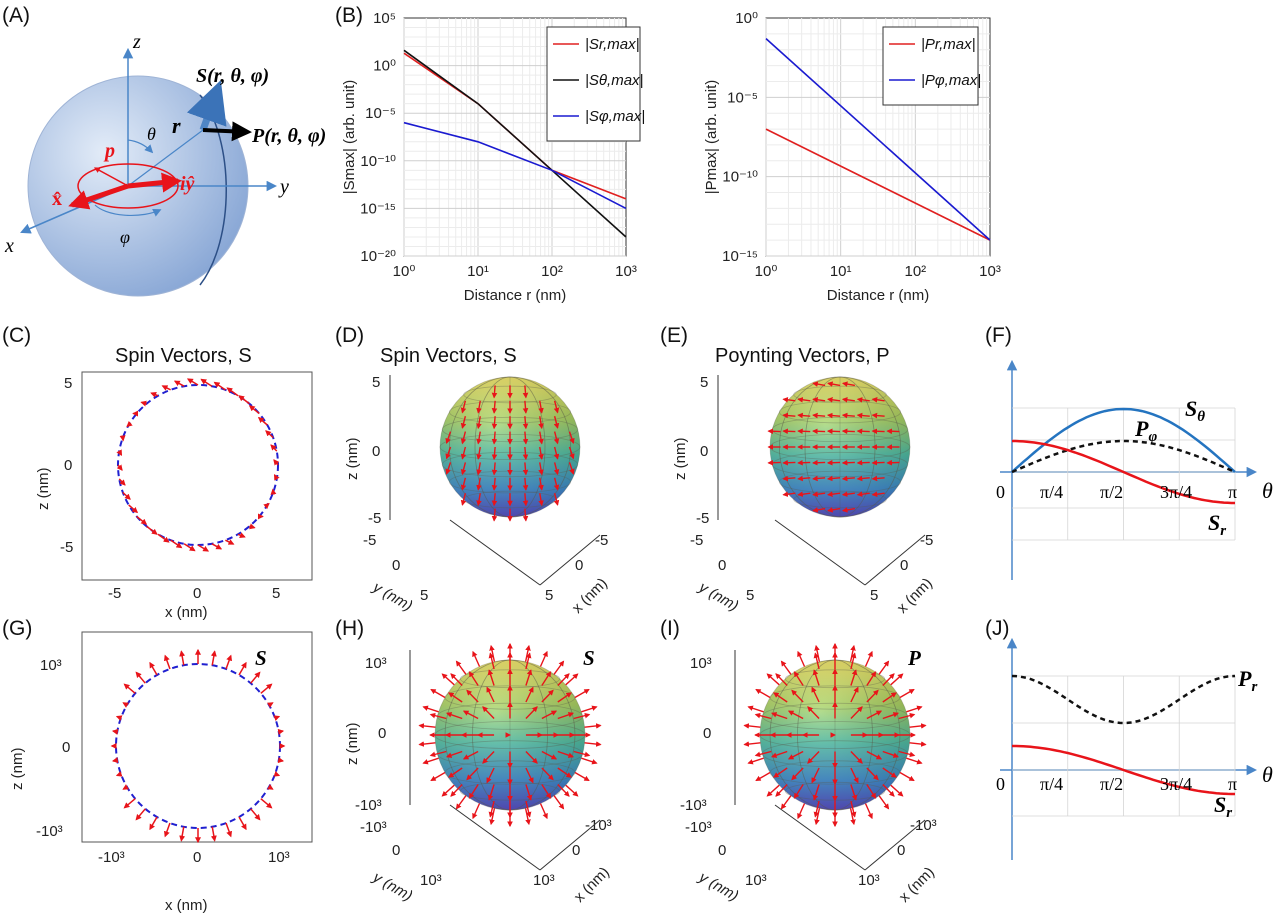 This screenshot has width=1280, height=921. Describe the element at coordinates (998, 335) in the screenshot. I see `panel-label-f: (F)` at that location.